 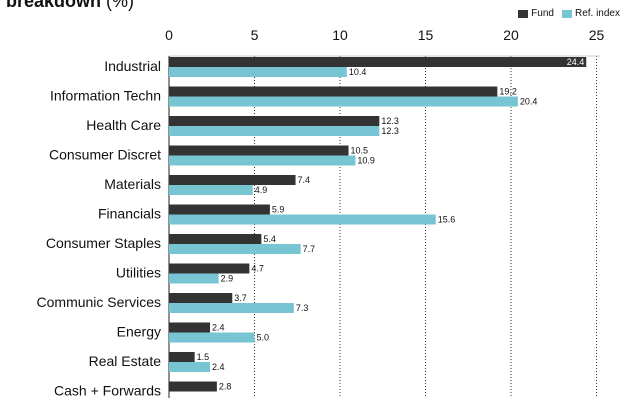 I want to click on category-label: Industrial, so click(x=132, y=66).